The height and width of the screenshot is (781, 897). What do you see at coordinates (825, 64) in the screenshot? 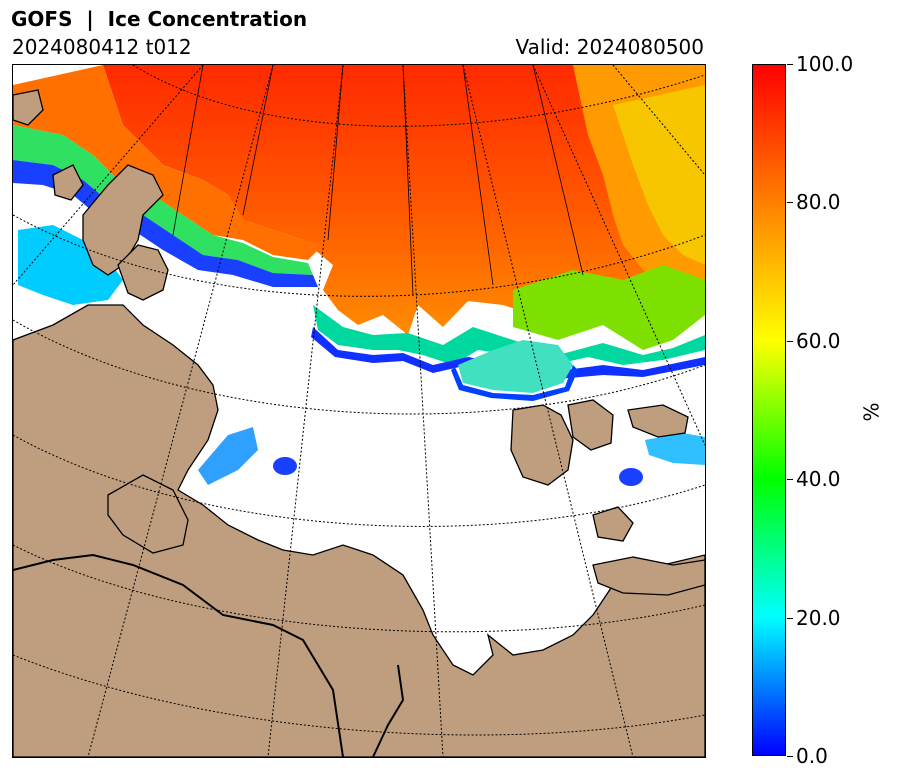
I see `colorbar-tick-label: 100.0` at bounding box center [825, 64].